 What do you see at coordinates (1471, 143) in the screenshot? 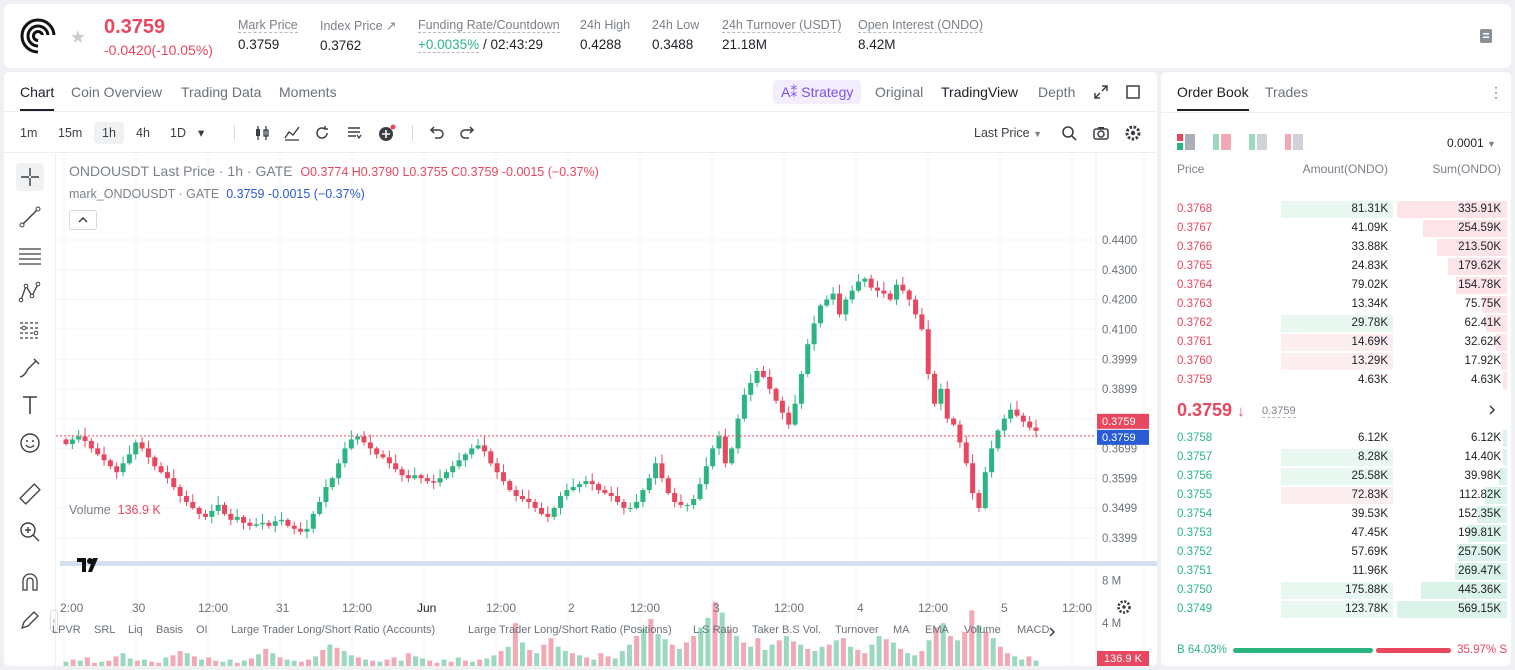
I see `precision-select: 0.0001 ▼` at bounding box center [1471, 143].